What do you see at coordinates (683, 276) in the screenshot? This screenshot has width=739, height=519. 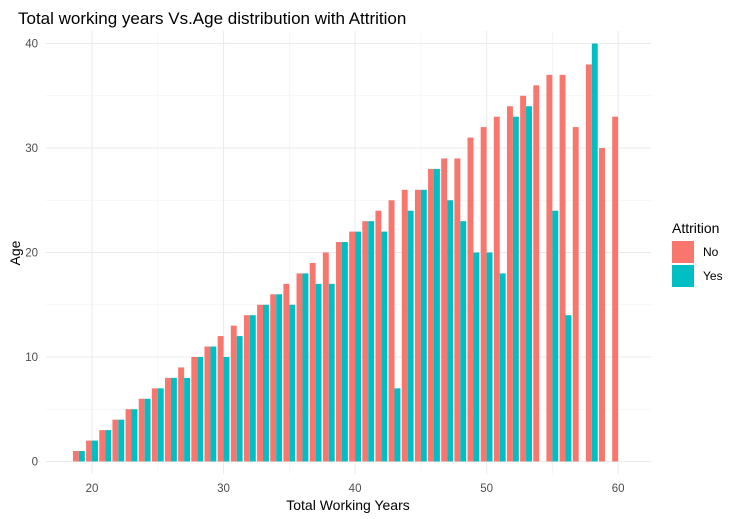 I see `legend-key-yes` at bounding box center [683, 276].